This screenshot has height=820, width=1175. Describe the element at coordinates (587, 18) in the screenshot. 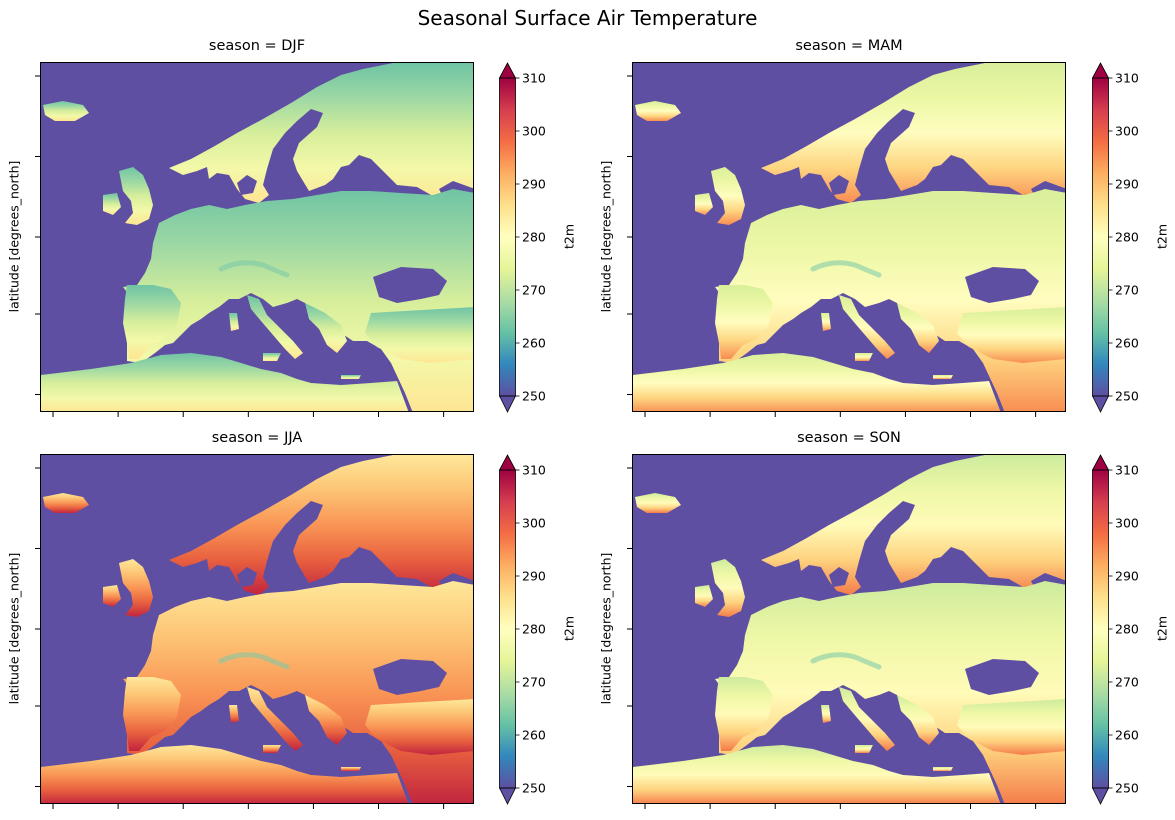

I see `figure-title: Seasonal Surface Air Temperature` at that location.